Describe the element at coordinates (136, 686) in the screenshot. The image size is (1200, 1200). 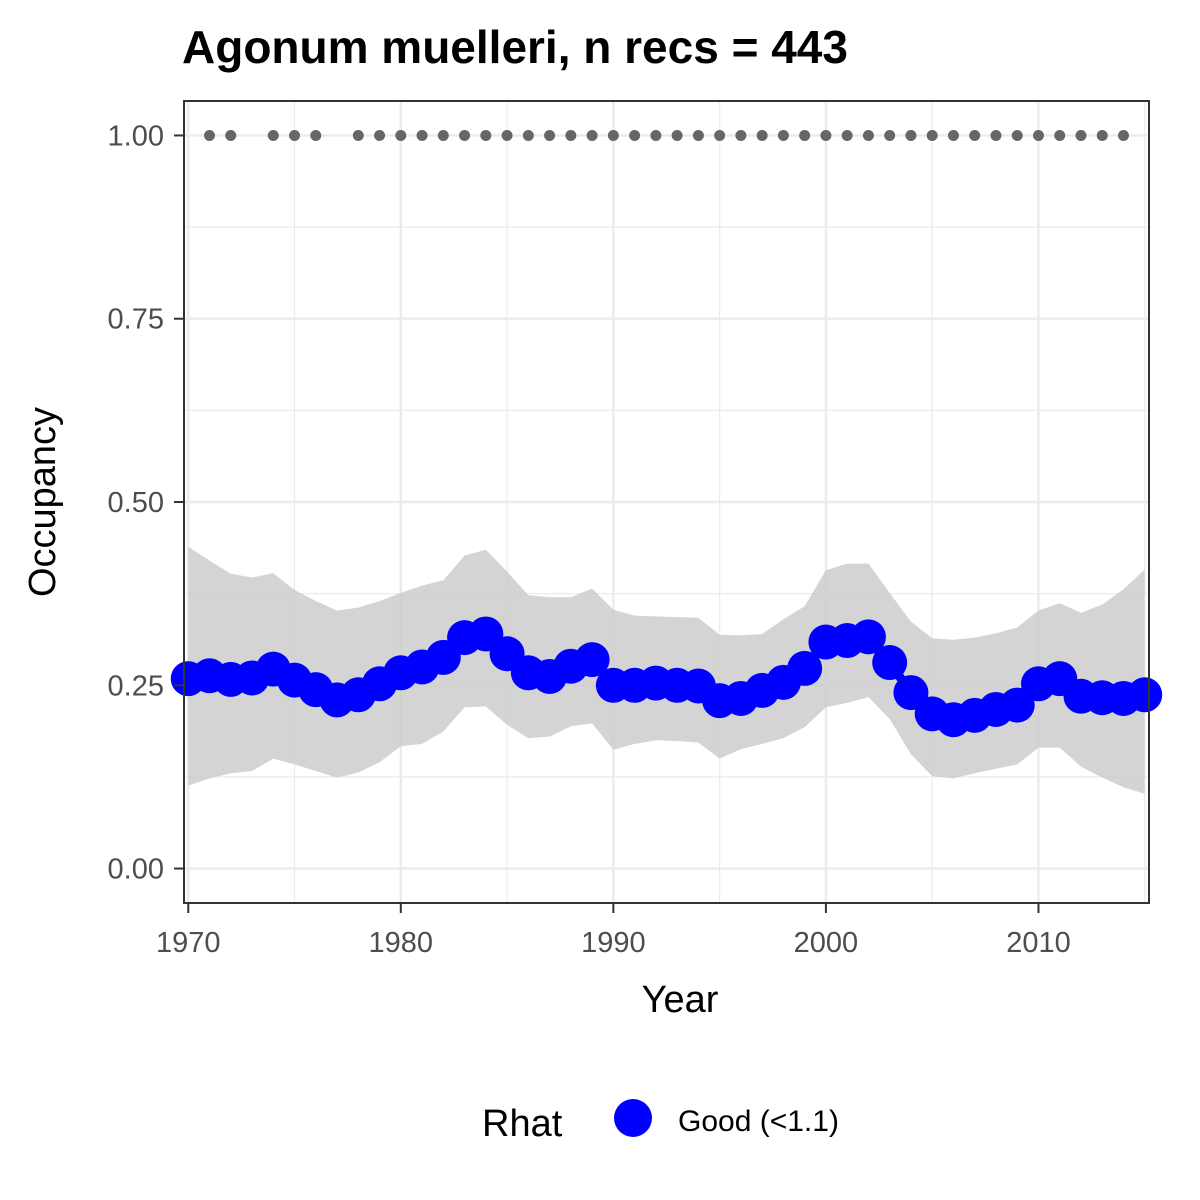
I see `y-tick-label: 0.25` at that location.